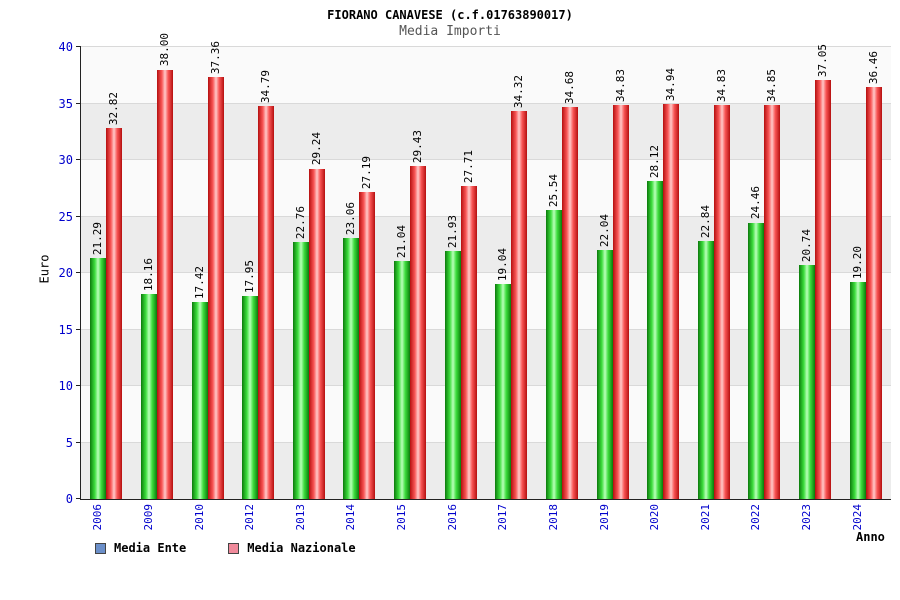  Describe the element at coordinates (857, 262) in the screenshot. I see `bar-value-label-ente-2024: 19.20` at that location.